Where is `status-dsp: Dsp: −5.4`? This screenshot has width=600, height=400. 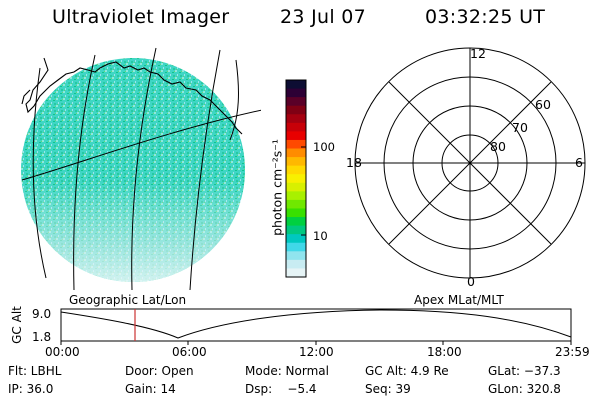
status-dsp: Dsp: −5.4 is located at coordinates (281, 389).